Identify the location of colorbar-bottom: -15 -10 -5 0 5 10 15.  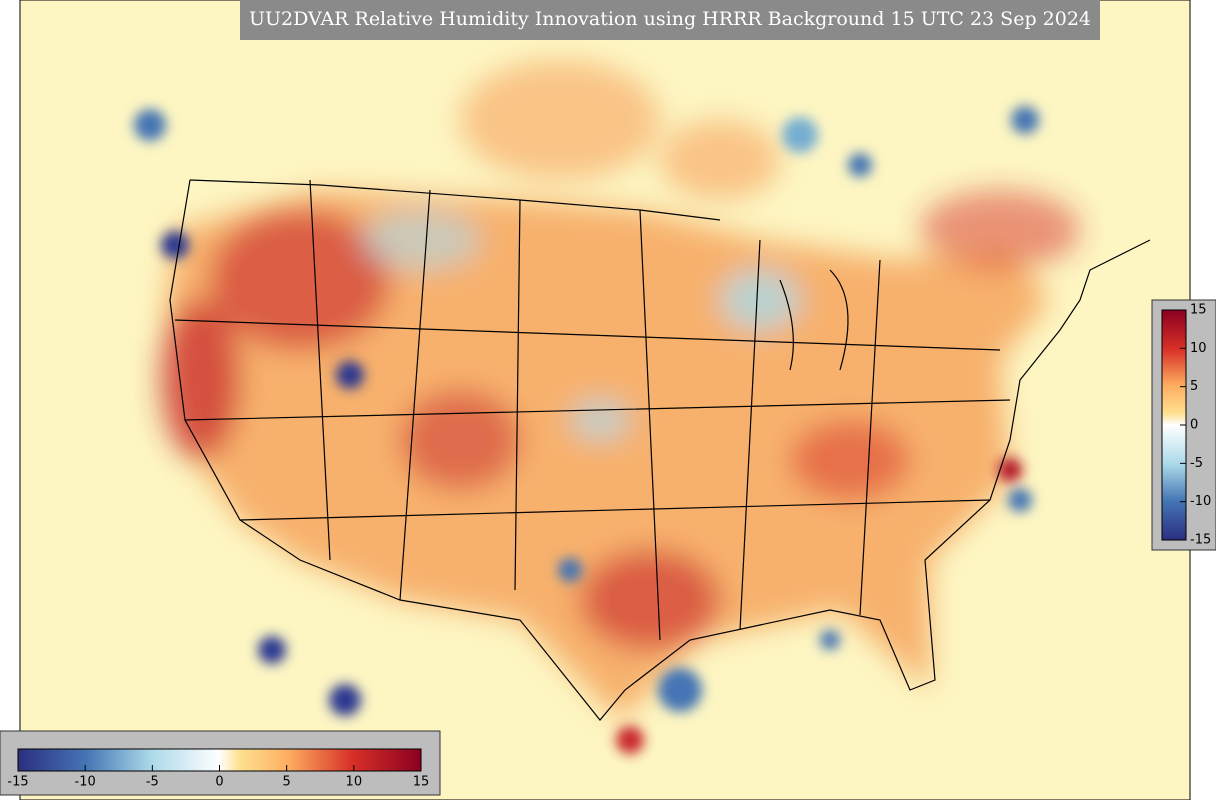
(220, 763).